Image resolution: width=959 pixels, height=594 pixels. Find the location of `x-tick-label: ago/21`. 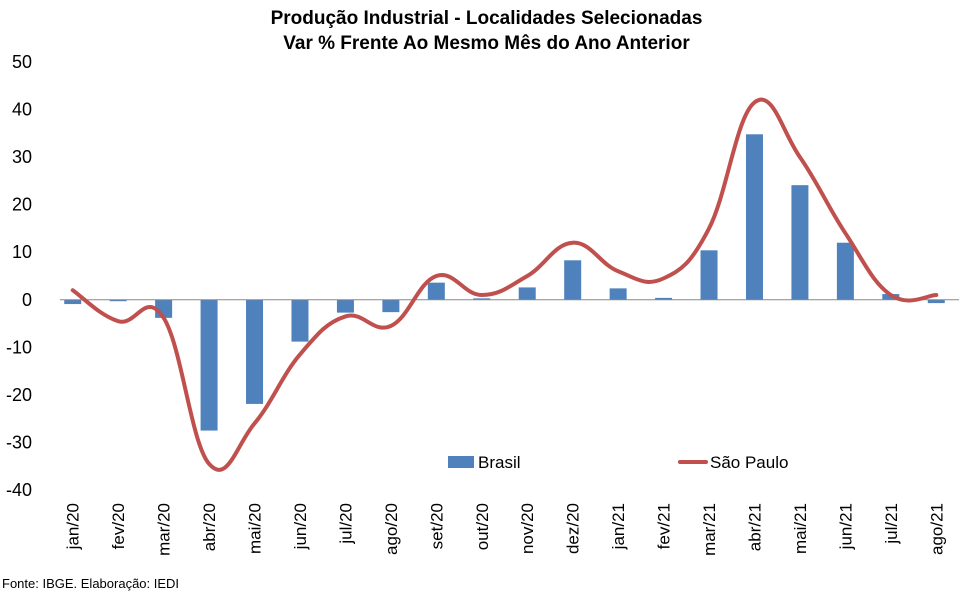

x-tick-label: ago/21 is located at coordinates (936, 529).